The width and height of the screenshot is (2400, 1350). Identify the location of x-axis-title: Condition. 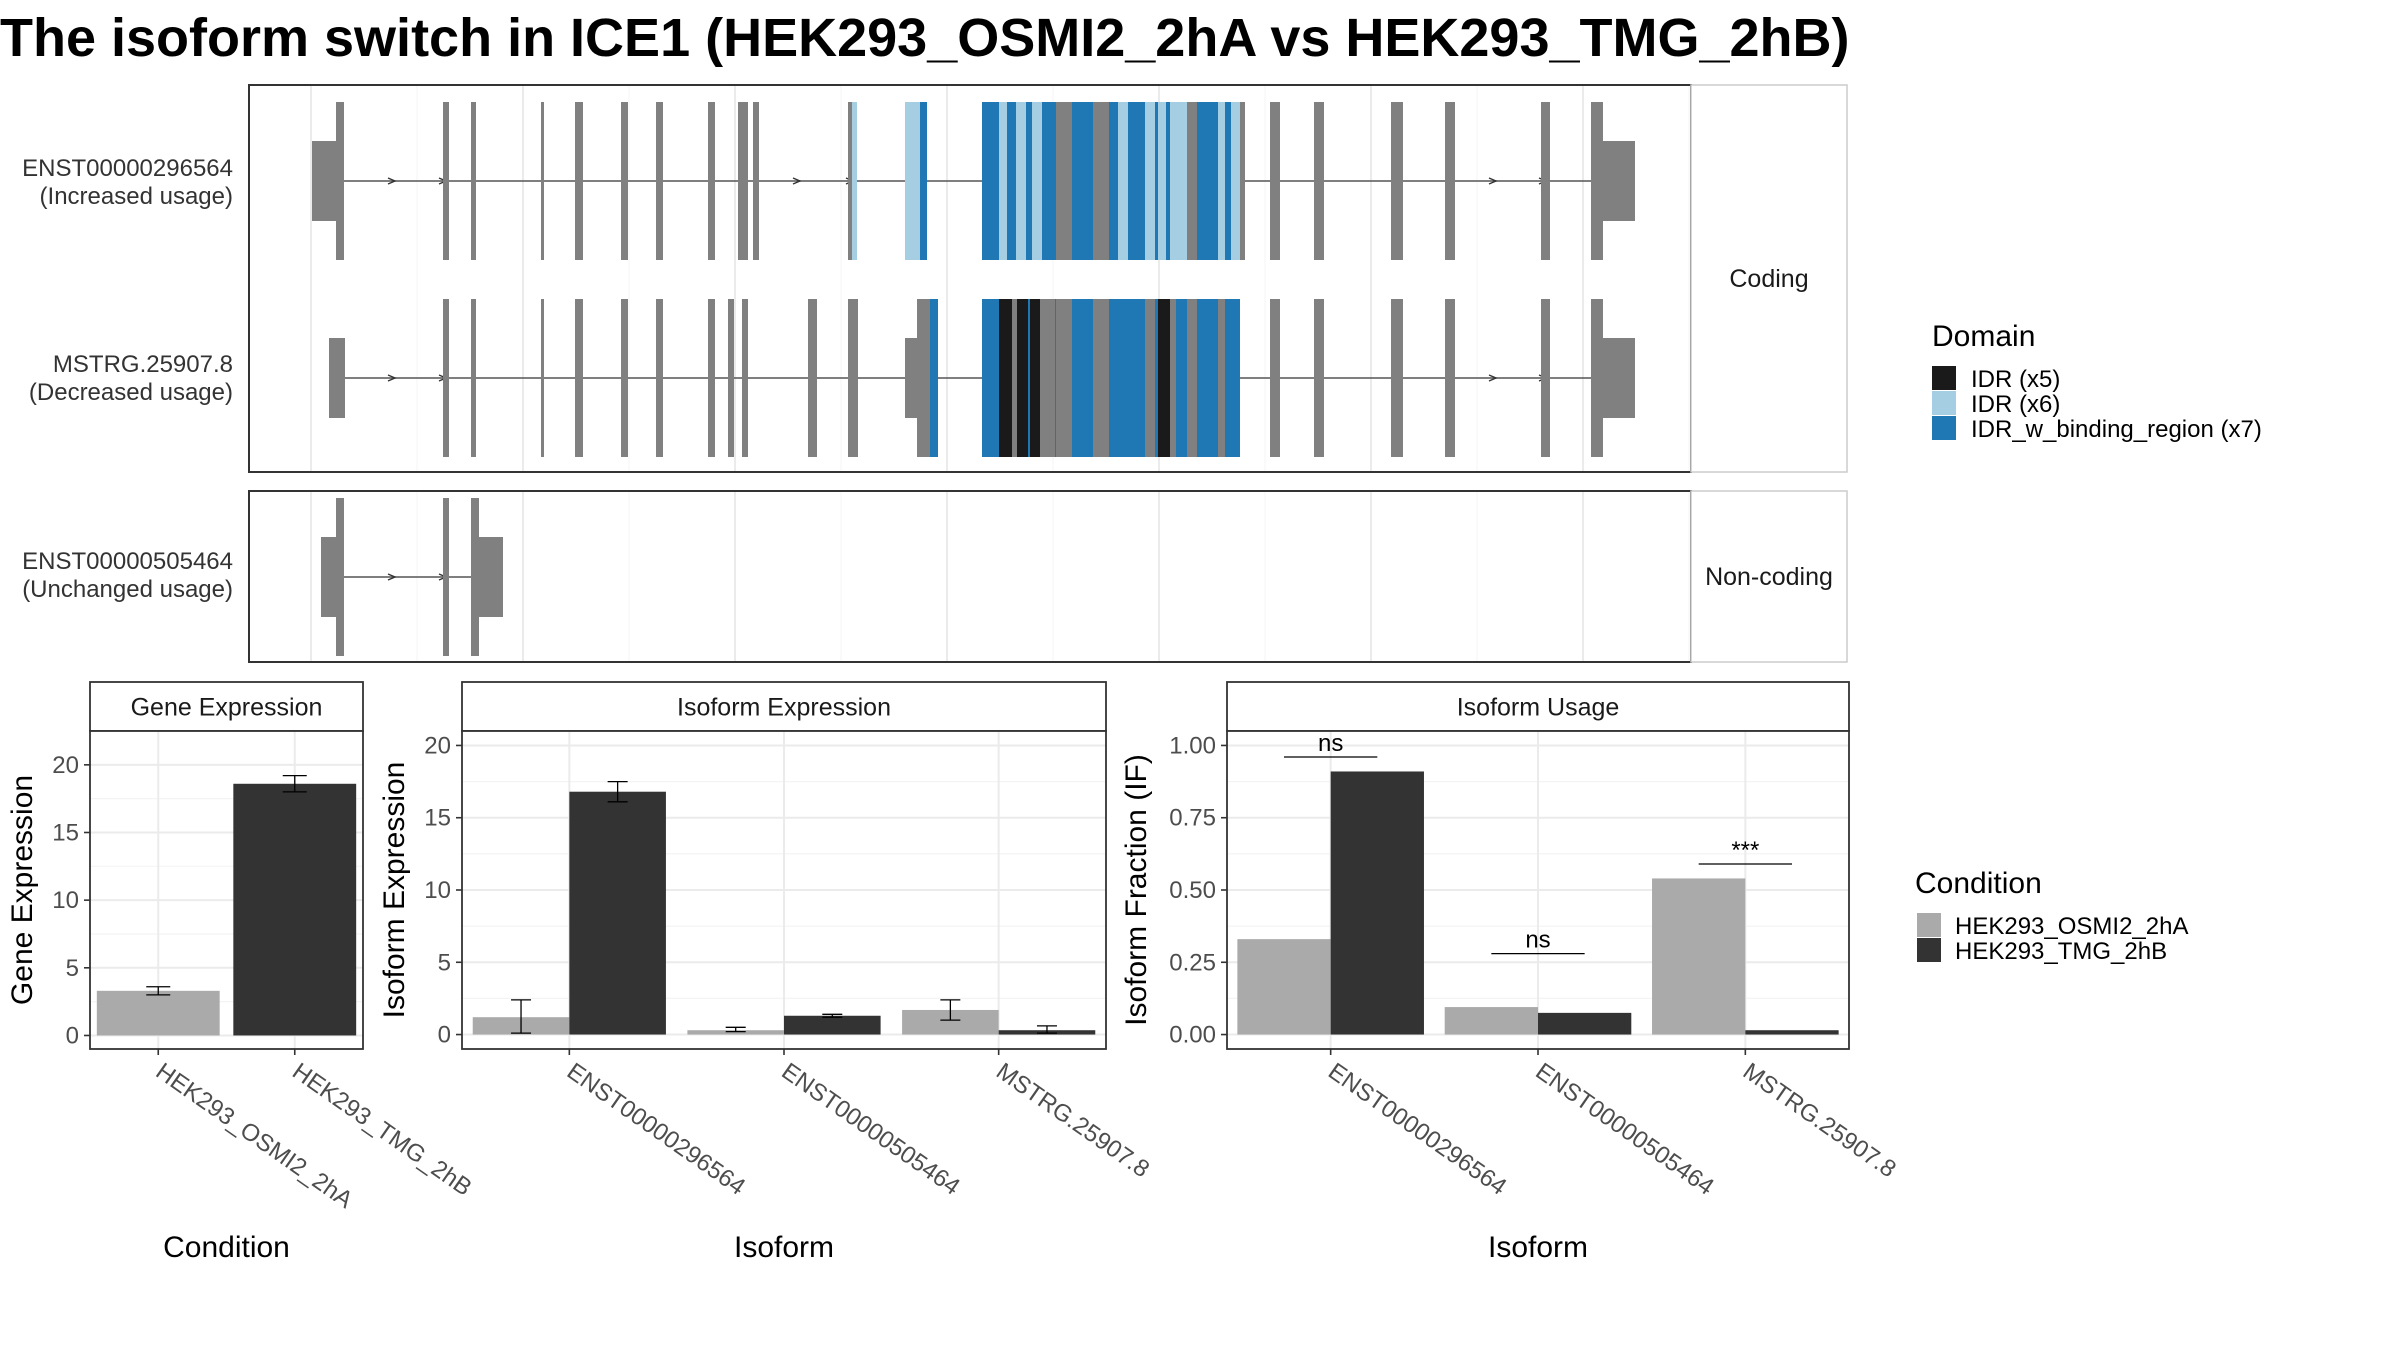
(226, 1247).